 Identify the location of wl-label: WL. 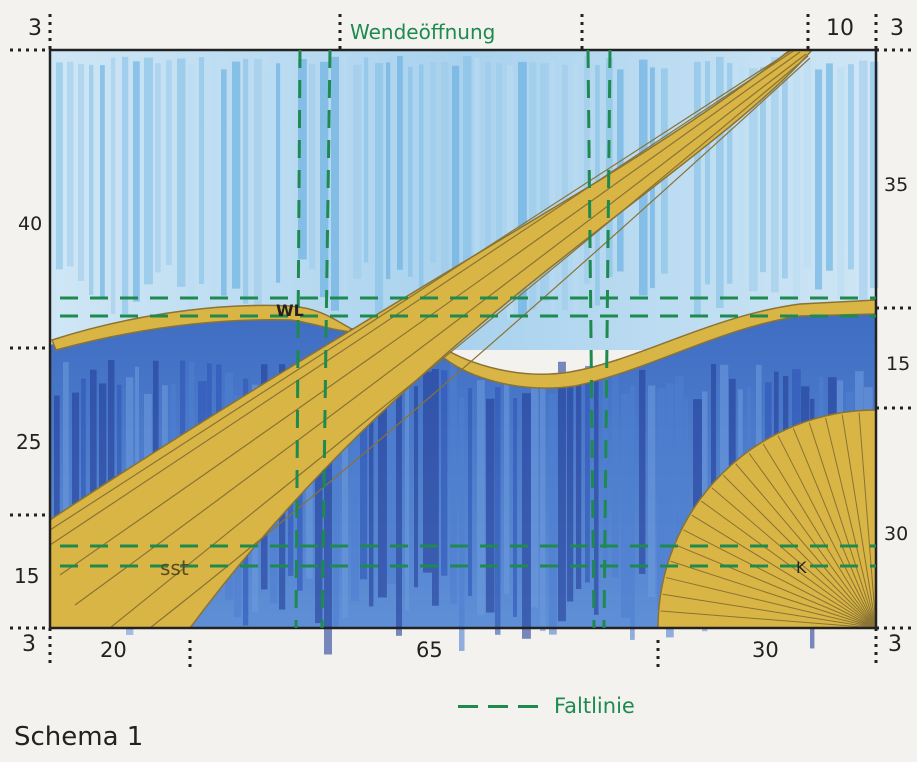
(290, 310).